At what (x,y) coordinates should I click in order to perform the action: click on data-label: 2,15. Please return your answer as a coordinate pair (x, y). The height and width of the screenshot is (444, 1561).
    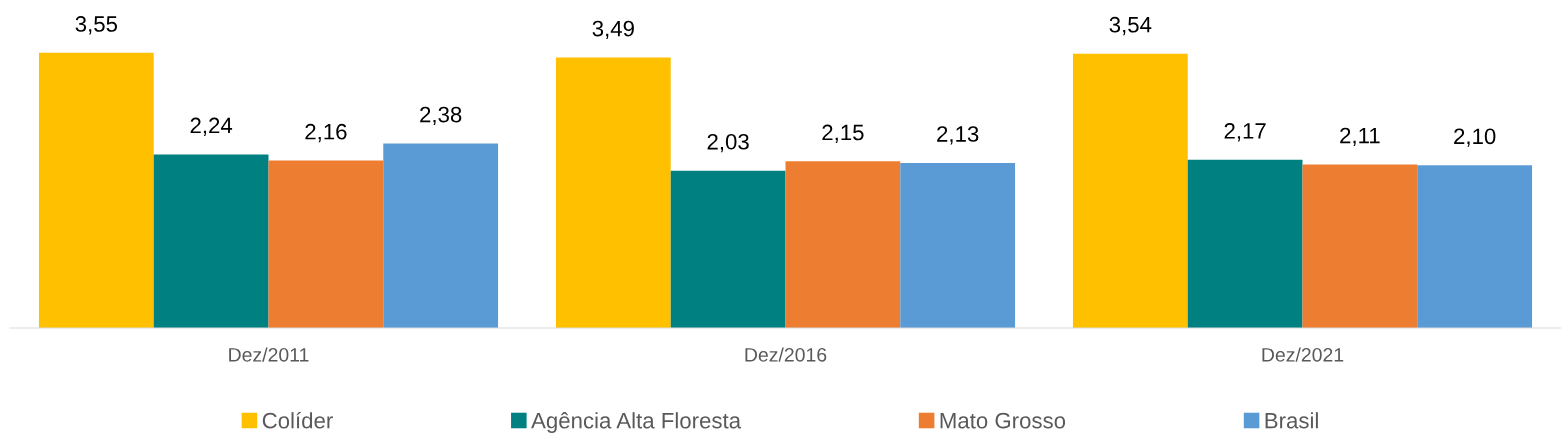
    Looking at the image, I should click on (843, 133).